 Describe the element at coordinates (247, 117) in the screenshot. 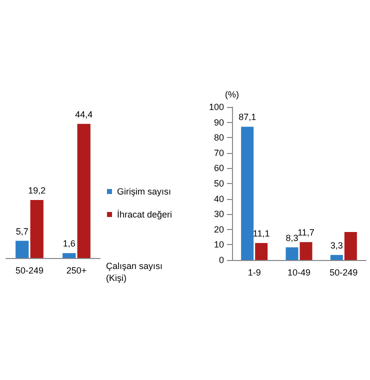

I see `data-label: 87,1` at that location.